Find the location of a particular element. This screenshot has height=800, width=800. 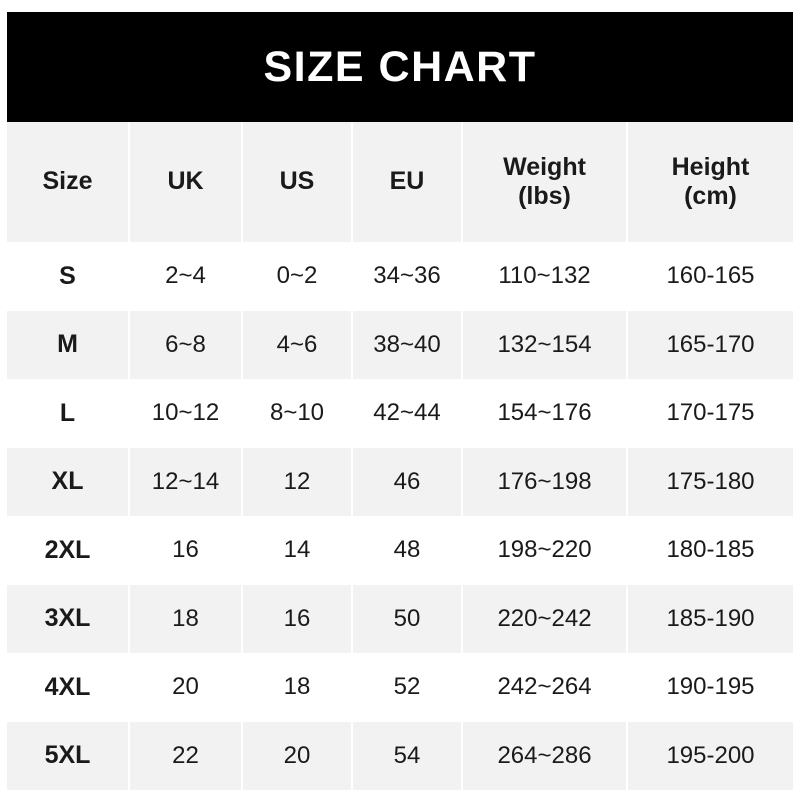

table-row: 2XL 16 14 48 198~220 180-185 is located at coordinates (400, 550).